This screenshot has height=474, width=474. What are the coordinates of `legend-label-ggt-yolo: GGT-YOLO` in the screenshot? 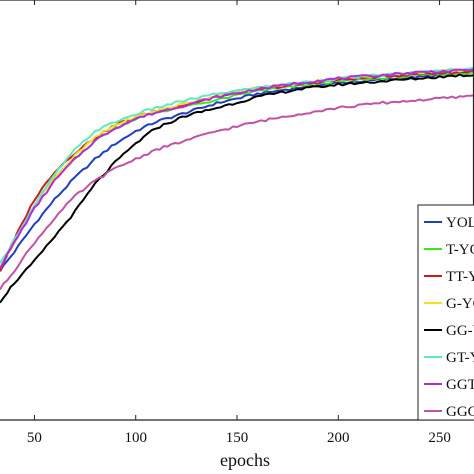 It's located at (460, 385).